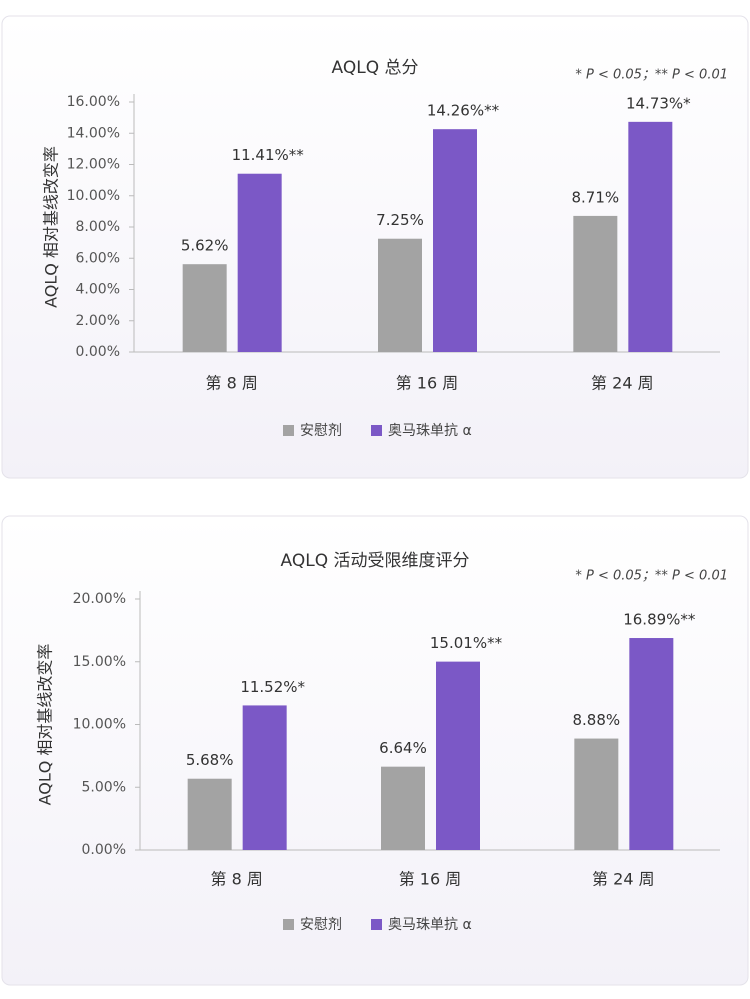 This screenshot has width=750, height=999. What do you see at coordinates (658, 103) in the screenshot?
I see `value-label: 14.73%*` at bounding box center [658, 103].